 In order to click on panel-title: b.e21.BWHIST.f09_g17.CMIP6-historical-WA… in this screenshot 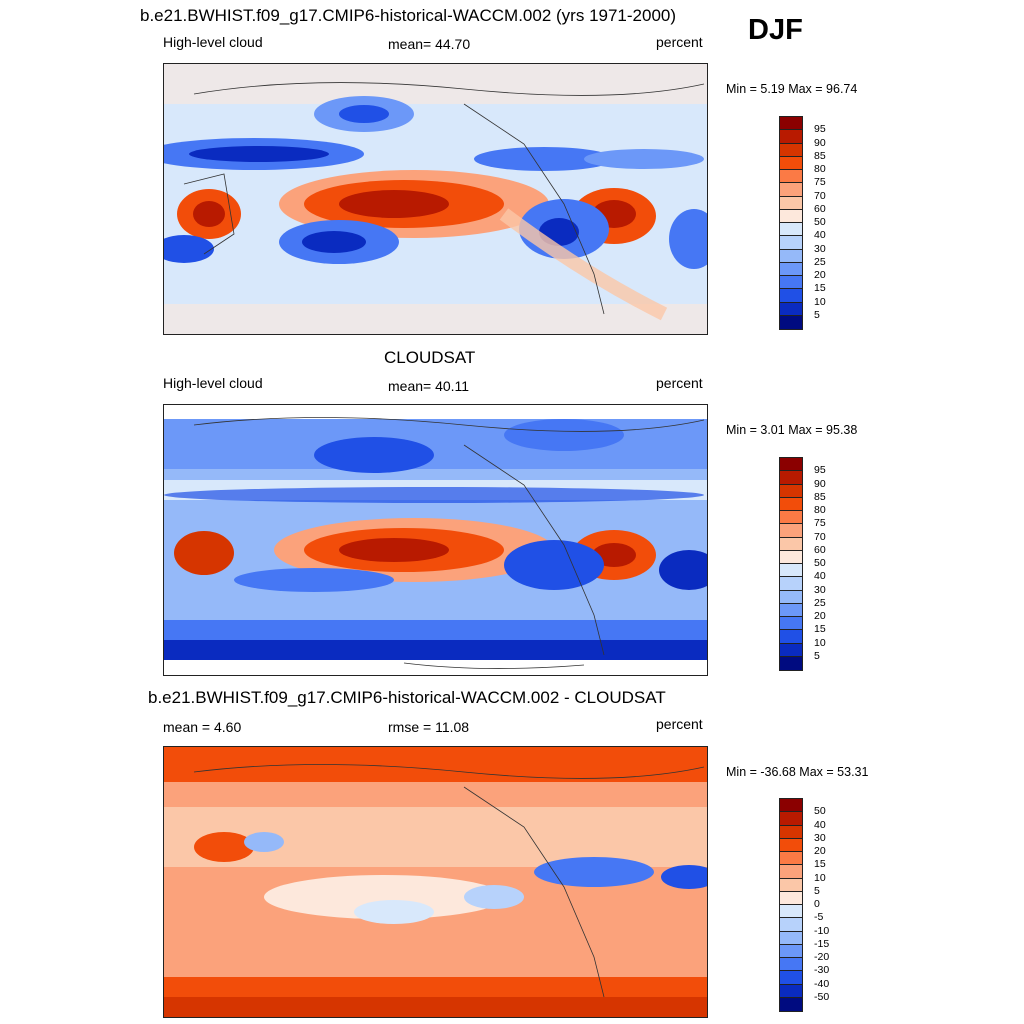, I will do `click(408, 15)`.